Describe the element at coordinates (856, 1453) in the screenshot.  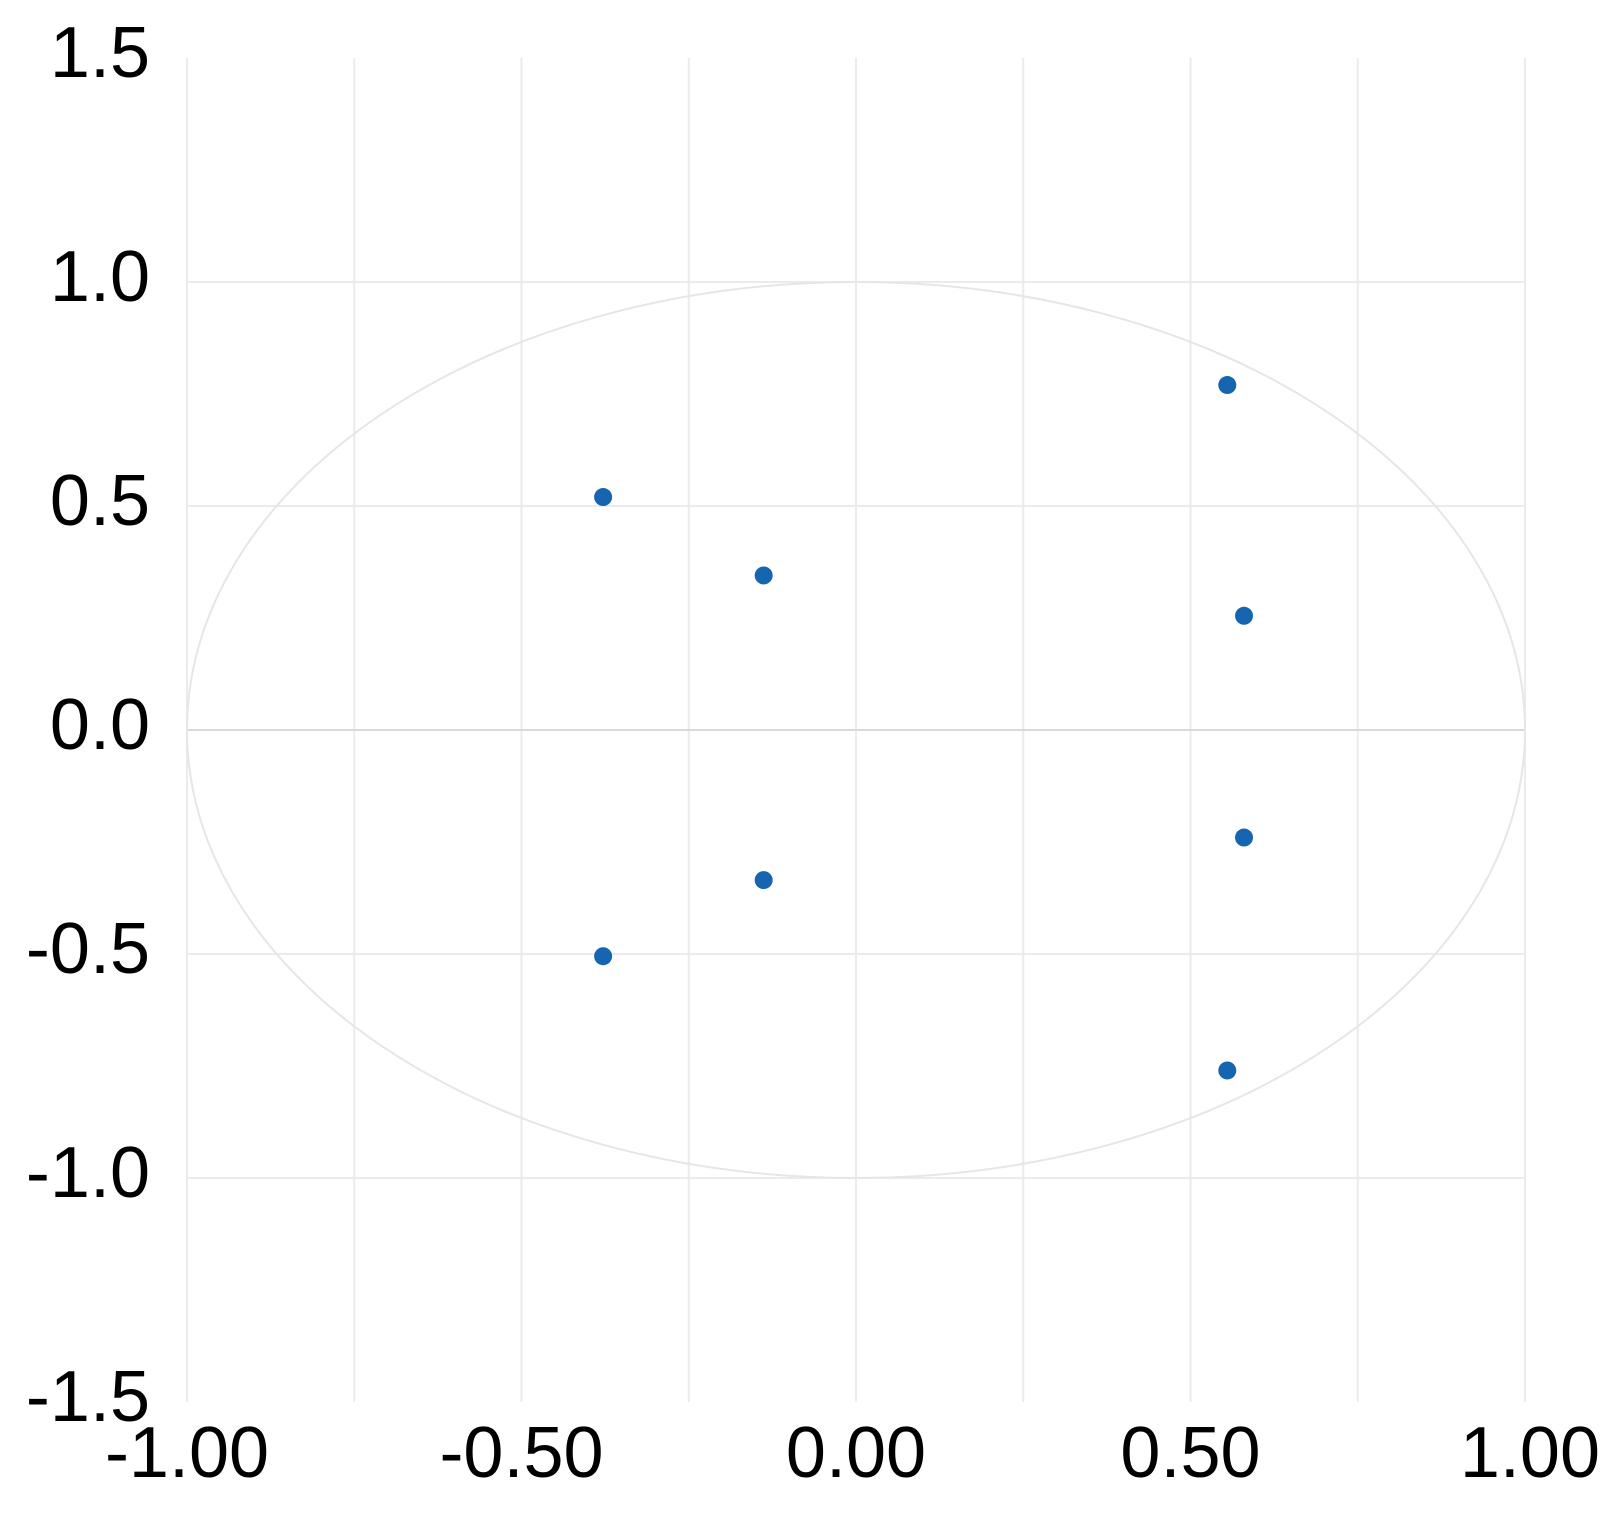
I see `x-tick-label: 0.00` at that location.